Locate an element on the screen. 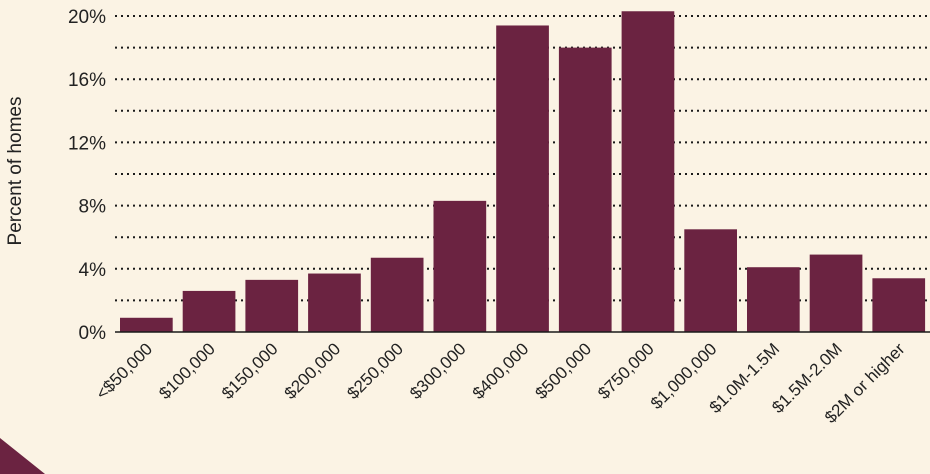  corner-accent is located at coordinates (22, 456).